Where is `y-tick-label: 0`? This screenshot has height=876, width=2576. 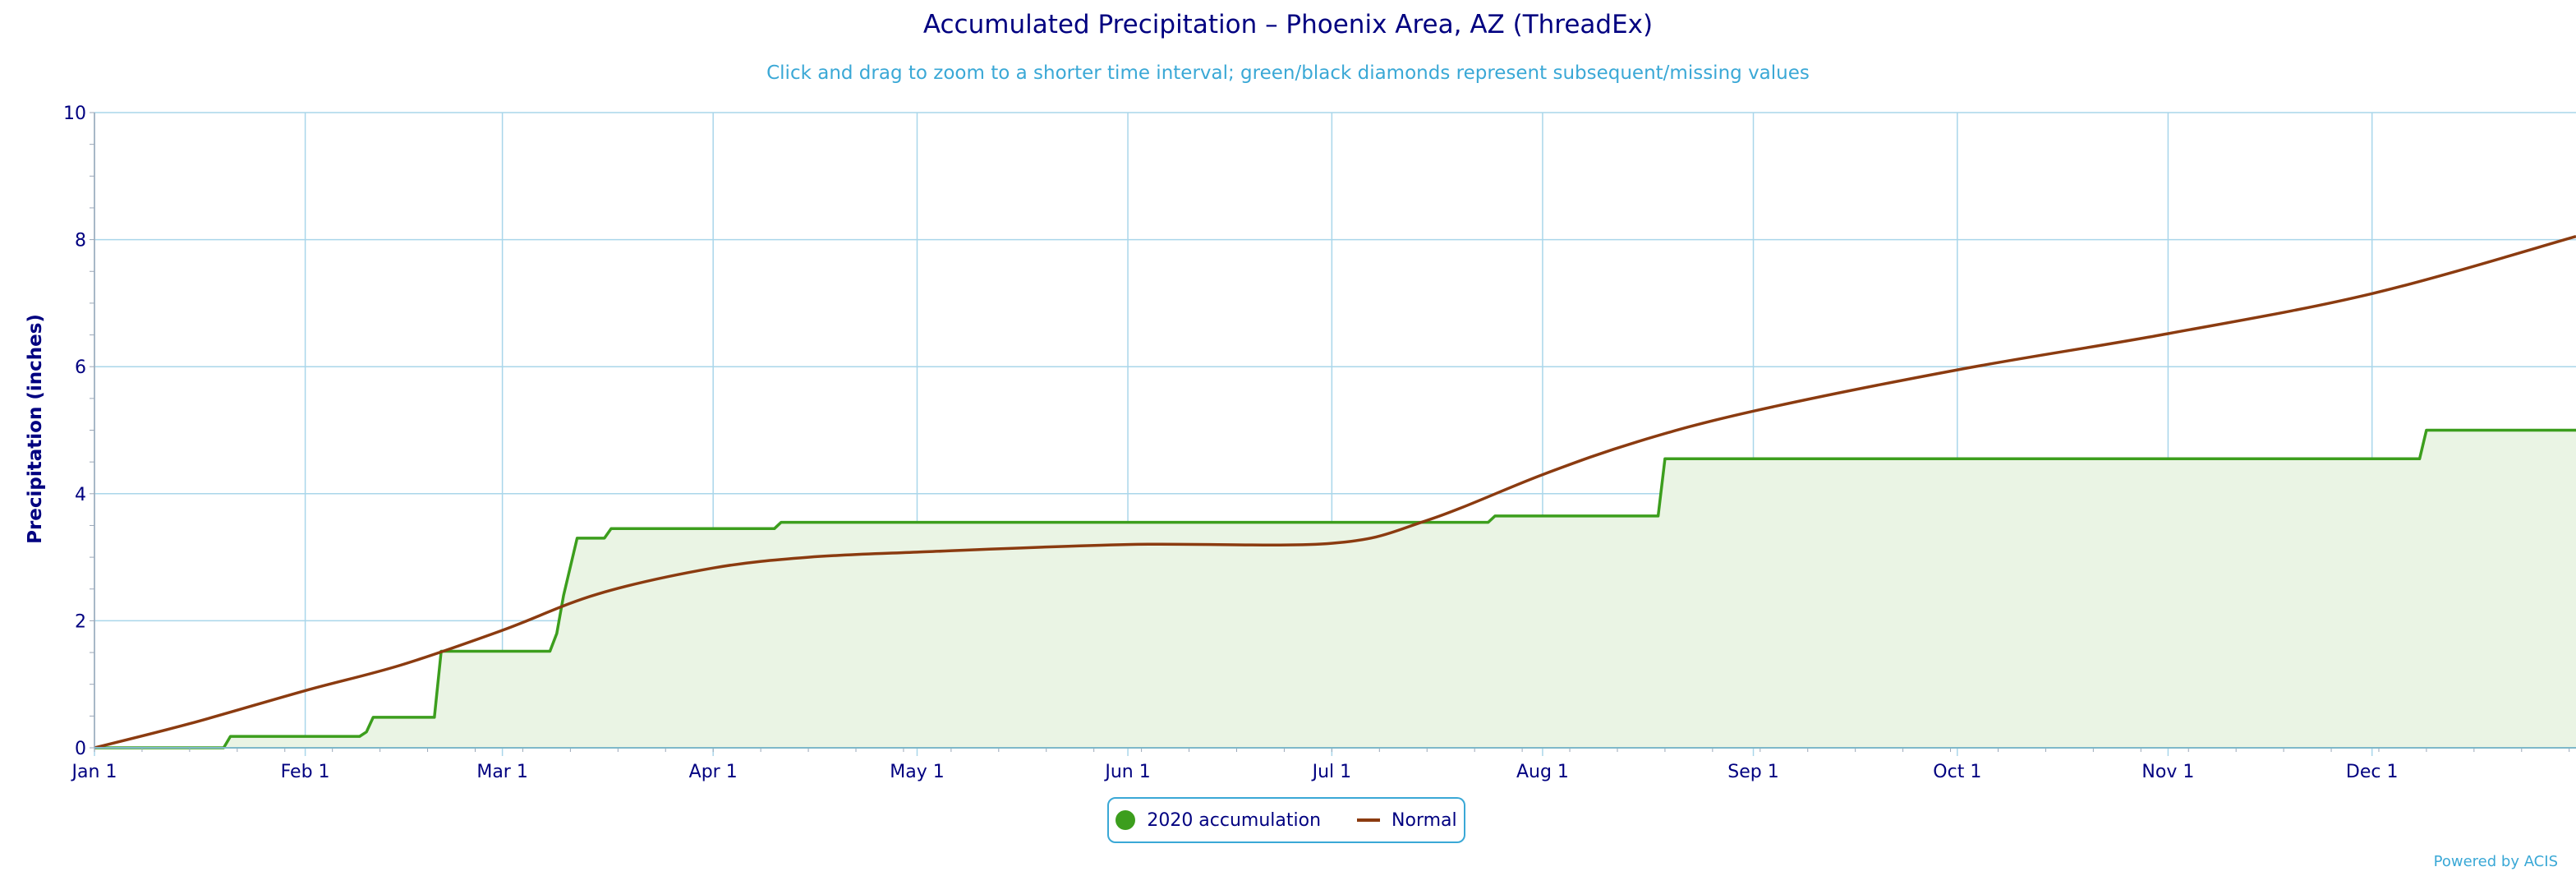
y-tick-label: 0 is located at coordinates (80, 749).